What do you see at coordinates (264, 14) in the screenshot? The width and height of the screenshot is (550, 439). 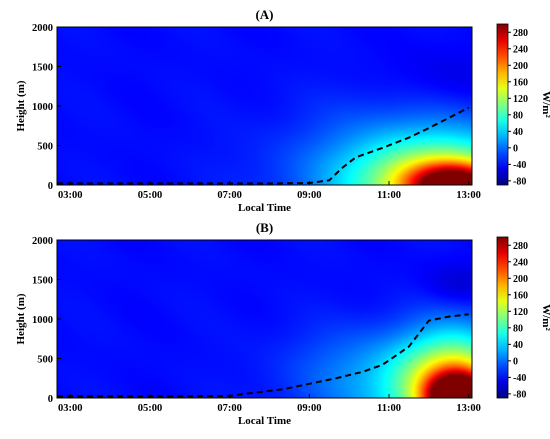 I see `panel-title: (A)` at bounding box center [264, 14].